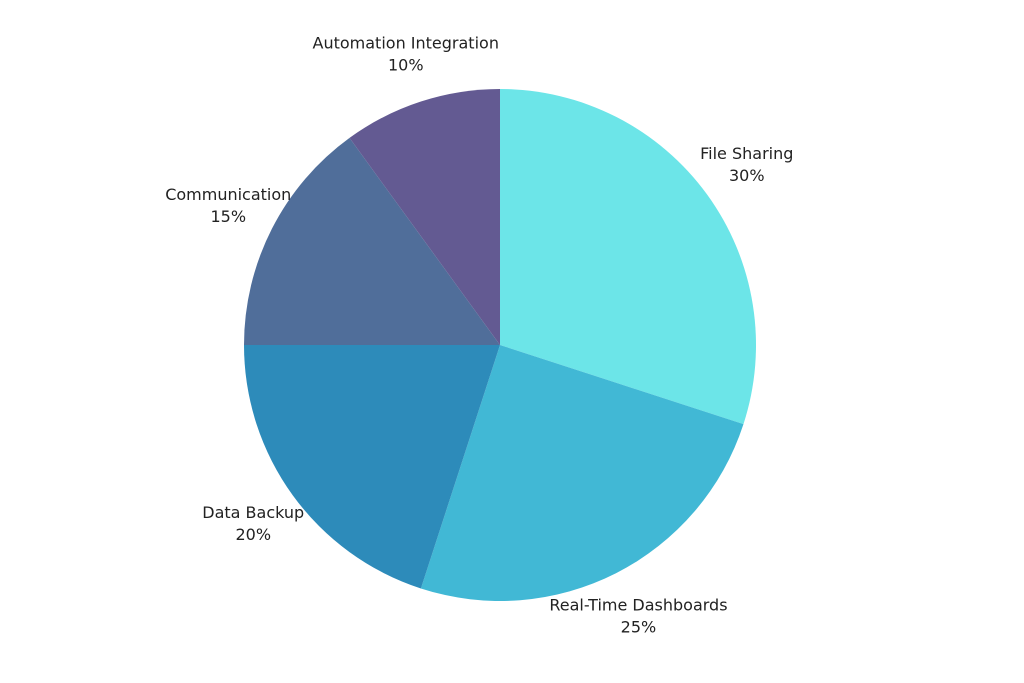 This screenshot has width=1024, height=683. What do you see at coordinates (253, 512) in the screenshot?
I see `slice-label: Data Backup` at bounding box center [253, 512].